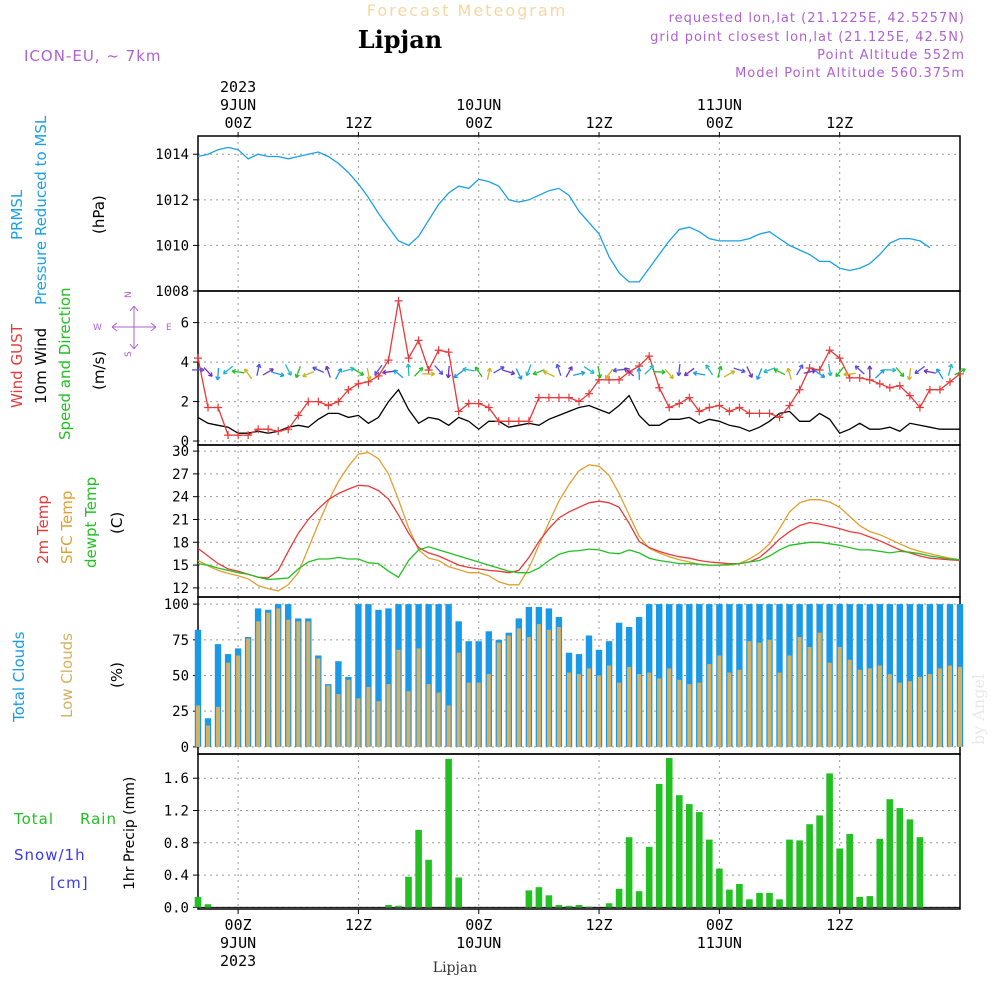 Image resolution: width=1000 pixels, height=1000 pixels. Describe the element at coordinates (238, 105) in the screenshot. I see `top-axis-label: 9JUN` at that location.